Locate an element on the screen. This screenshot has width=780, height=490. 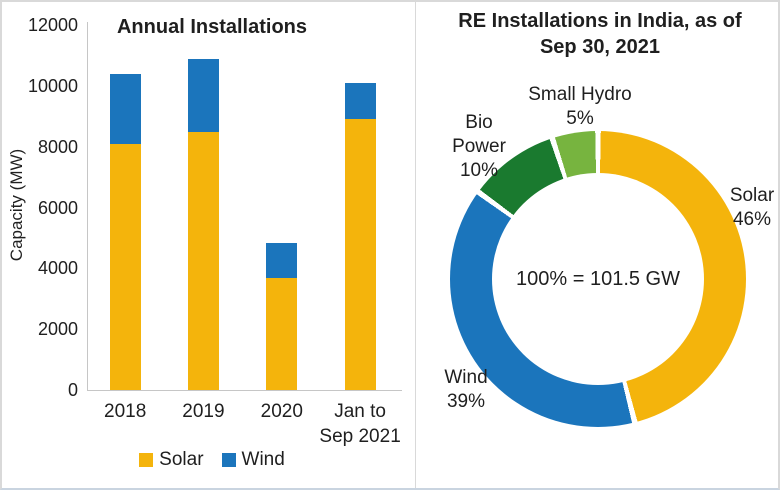
legend-item-solar: Solar is located at coordinates (171, 460).